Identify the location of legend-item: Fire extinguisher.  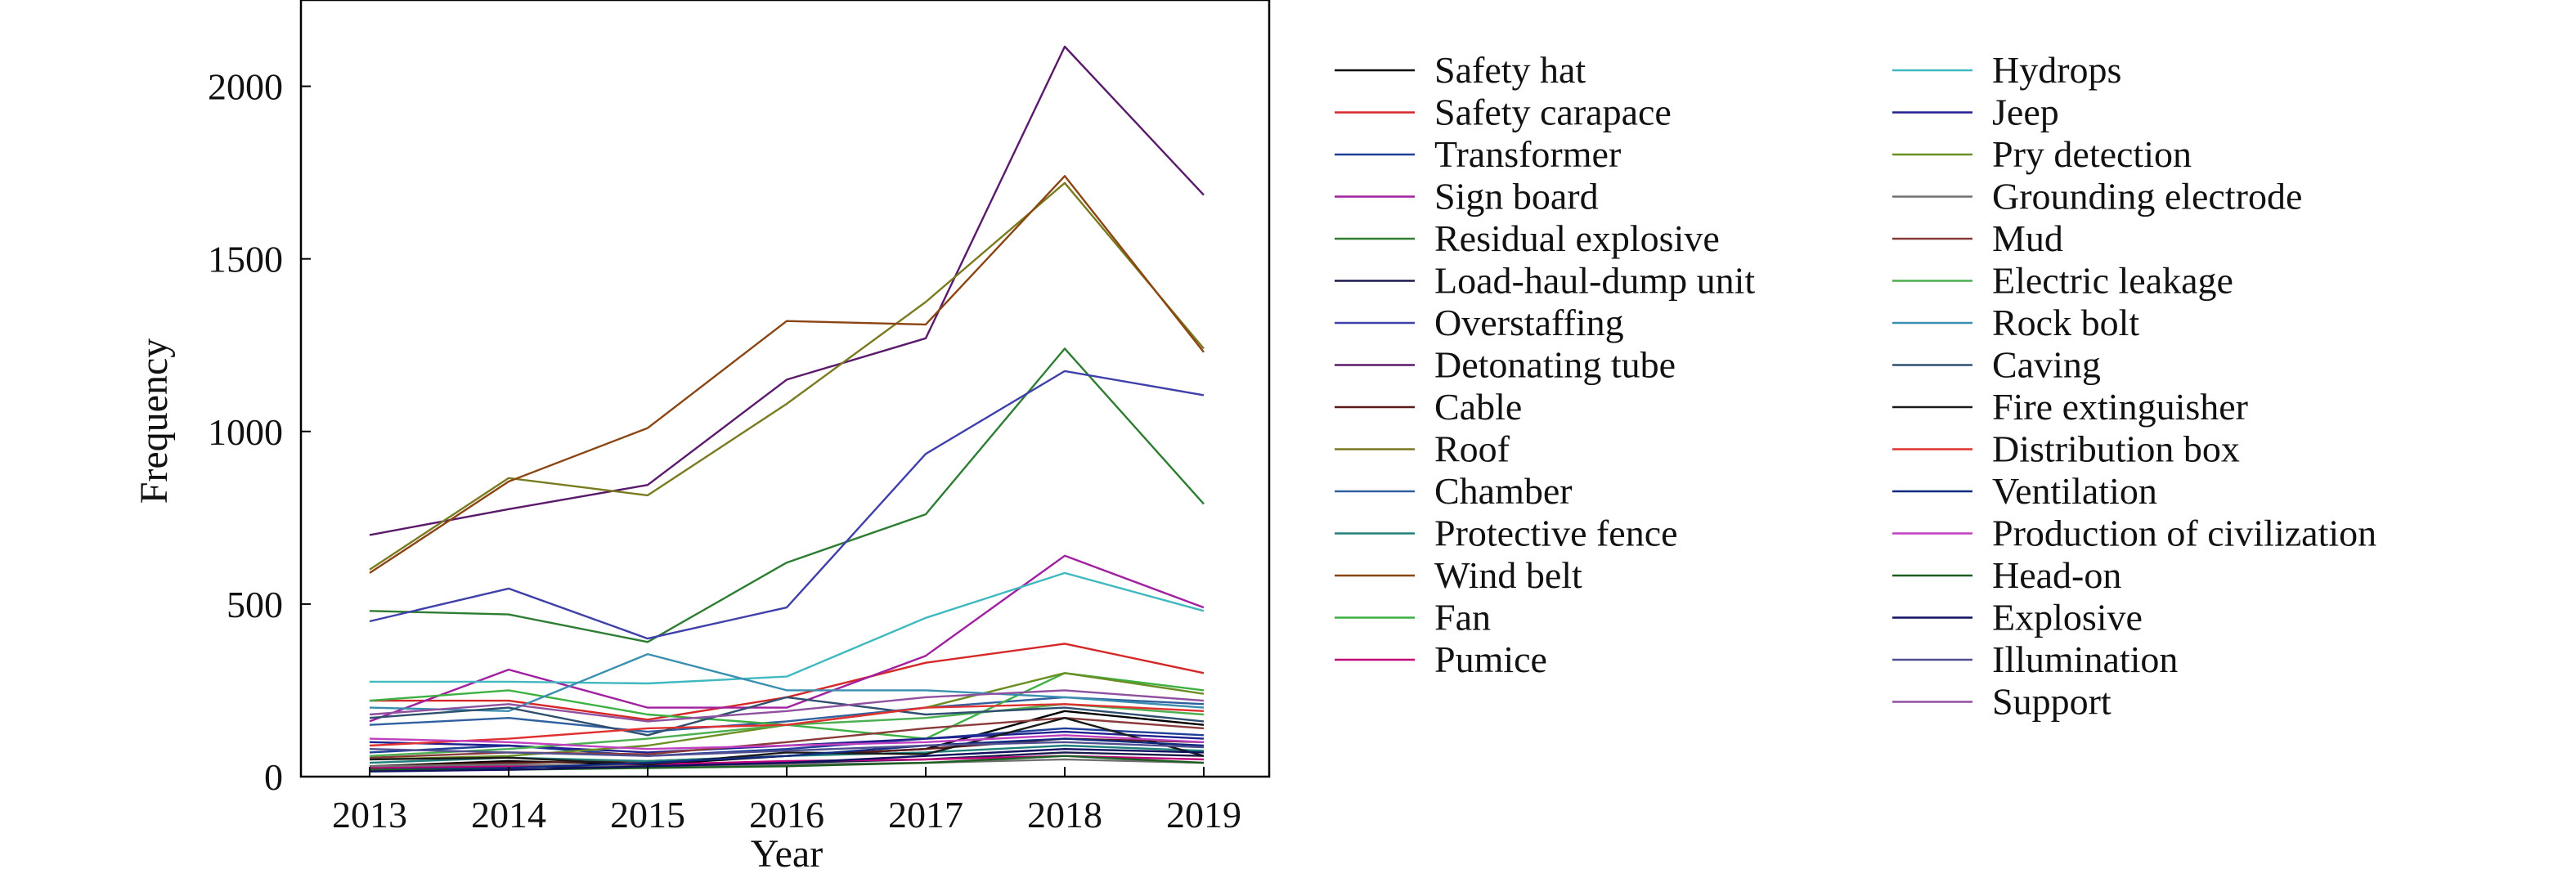
(2070, 407).